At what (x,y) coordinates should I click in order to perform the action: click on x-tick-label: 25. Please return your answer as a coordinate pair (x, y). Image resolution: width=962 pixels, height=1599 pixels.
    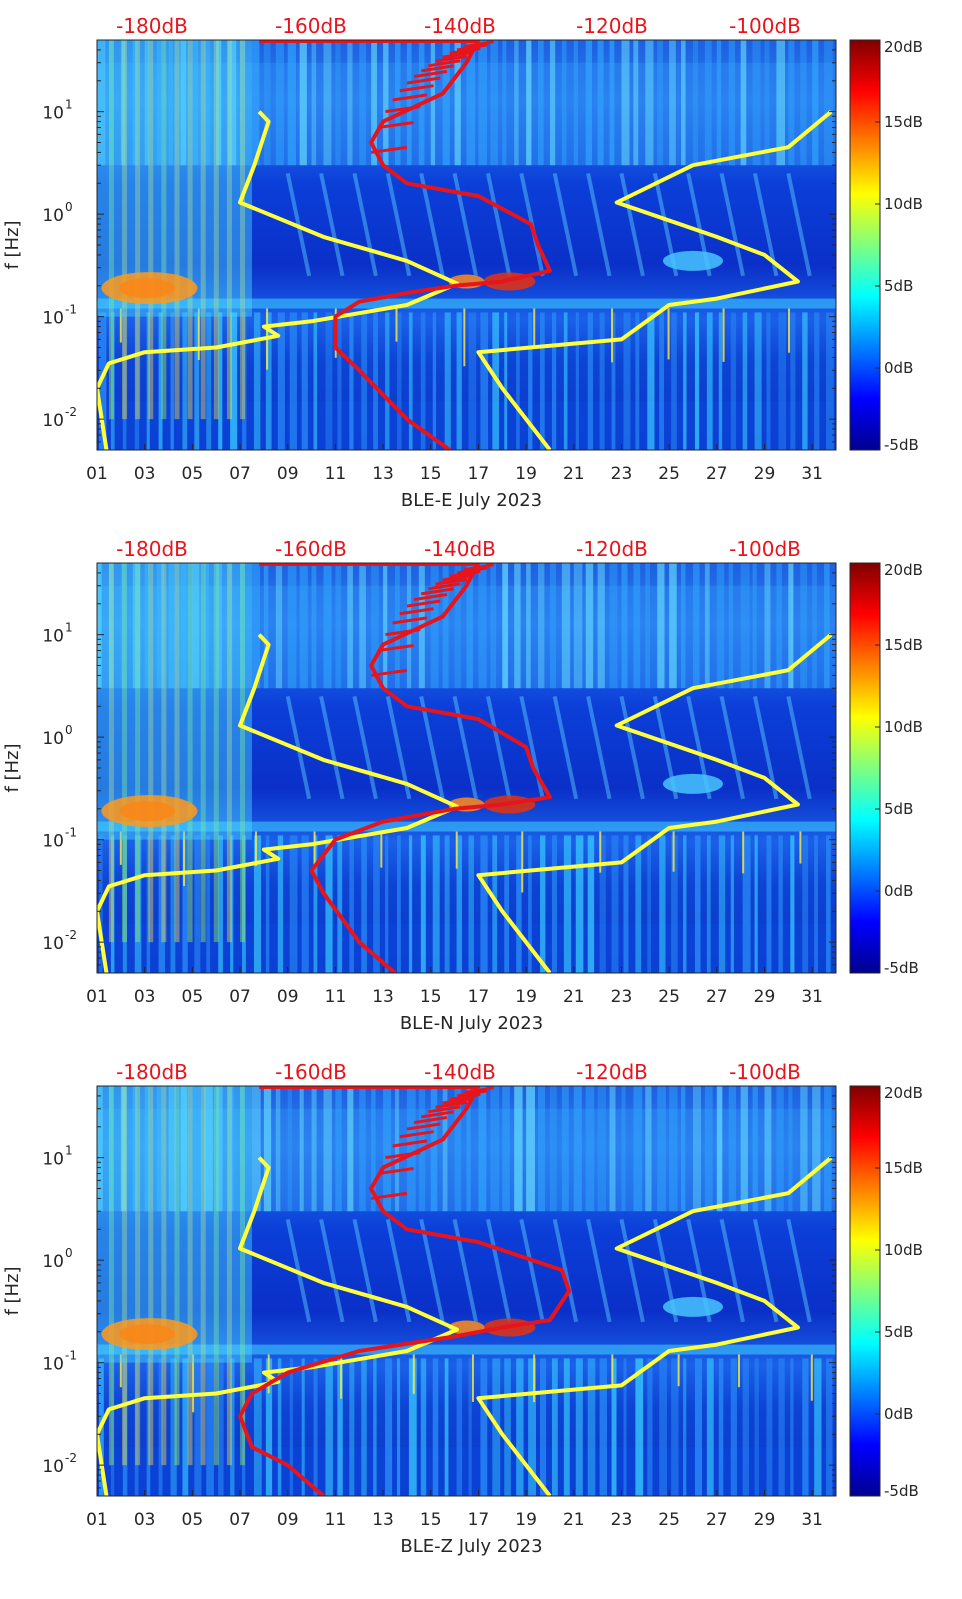
    Looking at the image, I should click on (669, 997).